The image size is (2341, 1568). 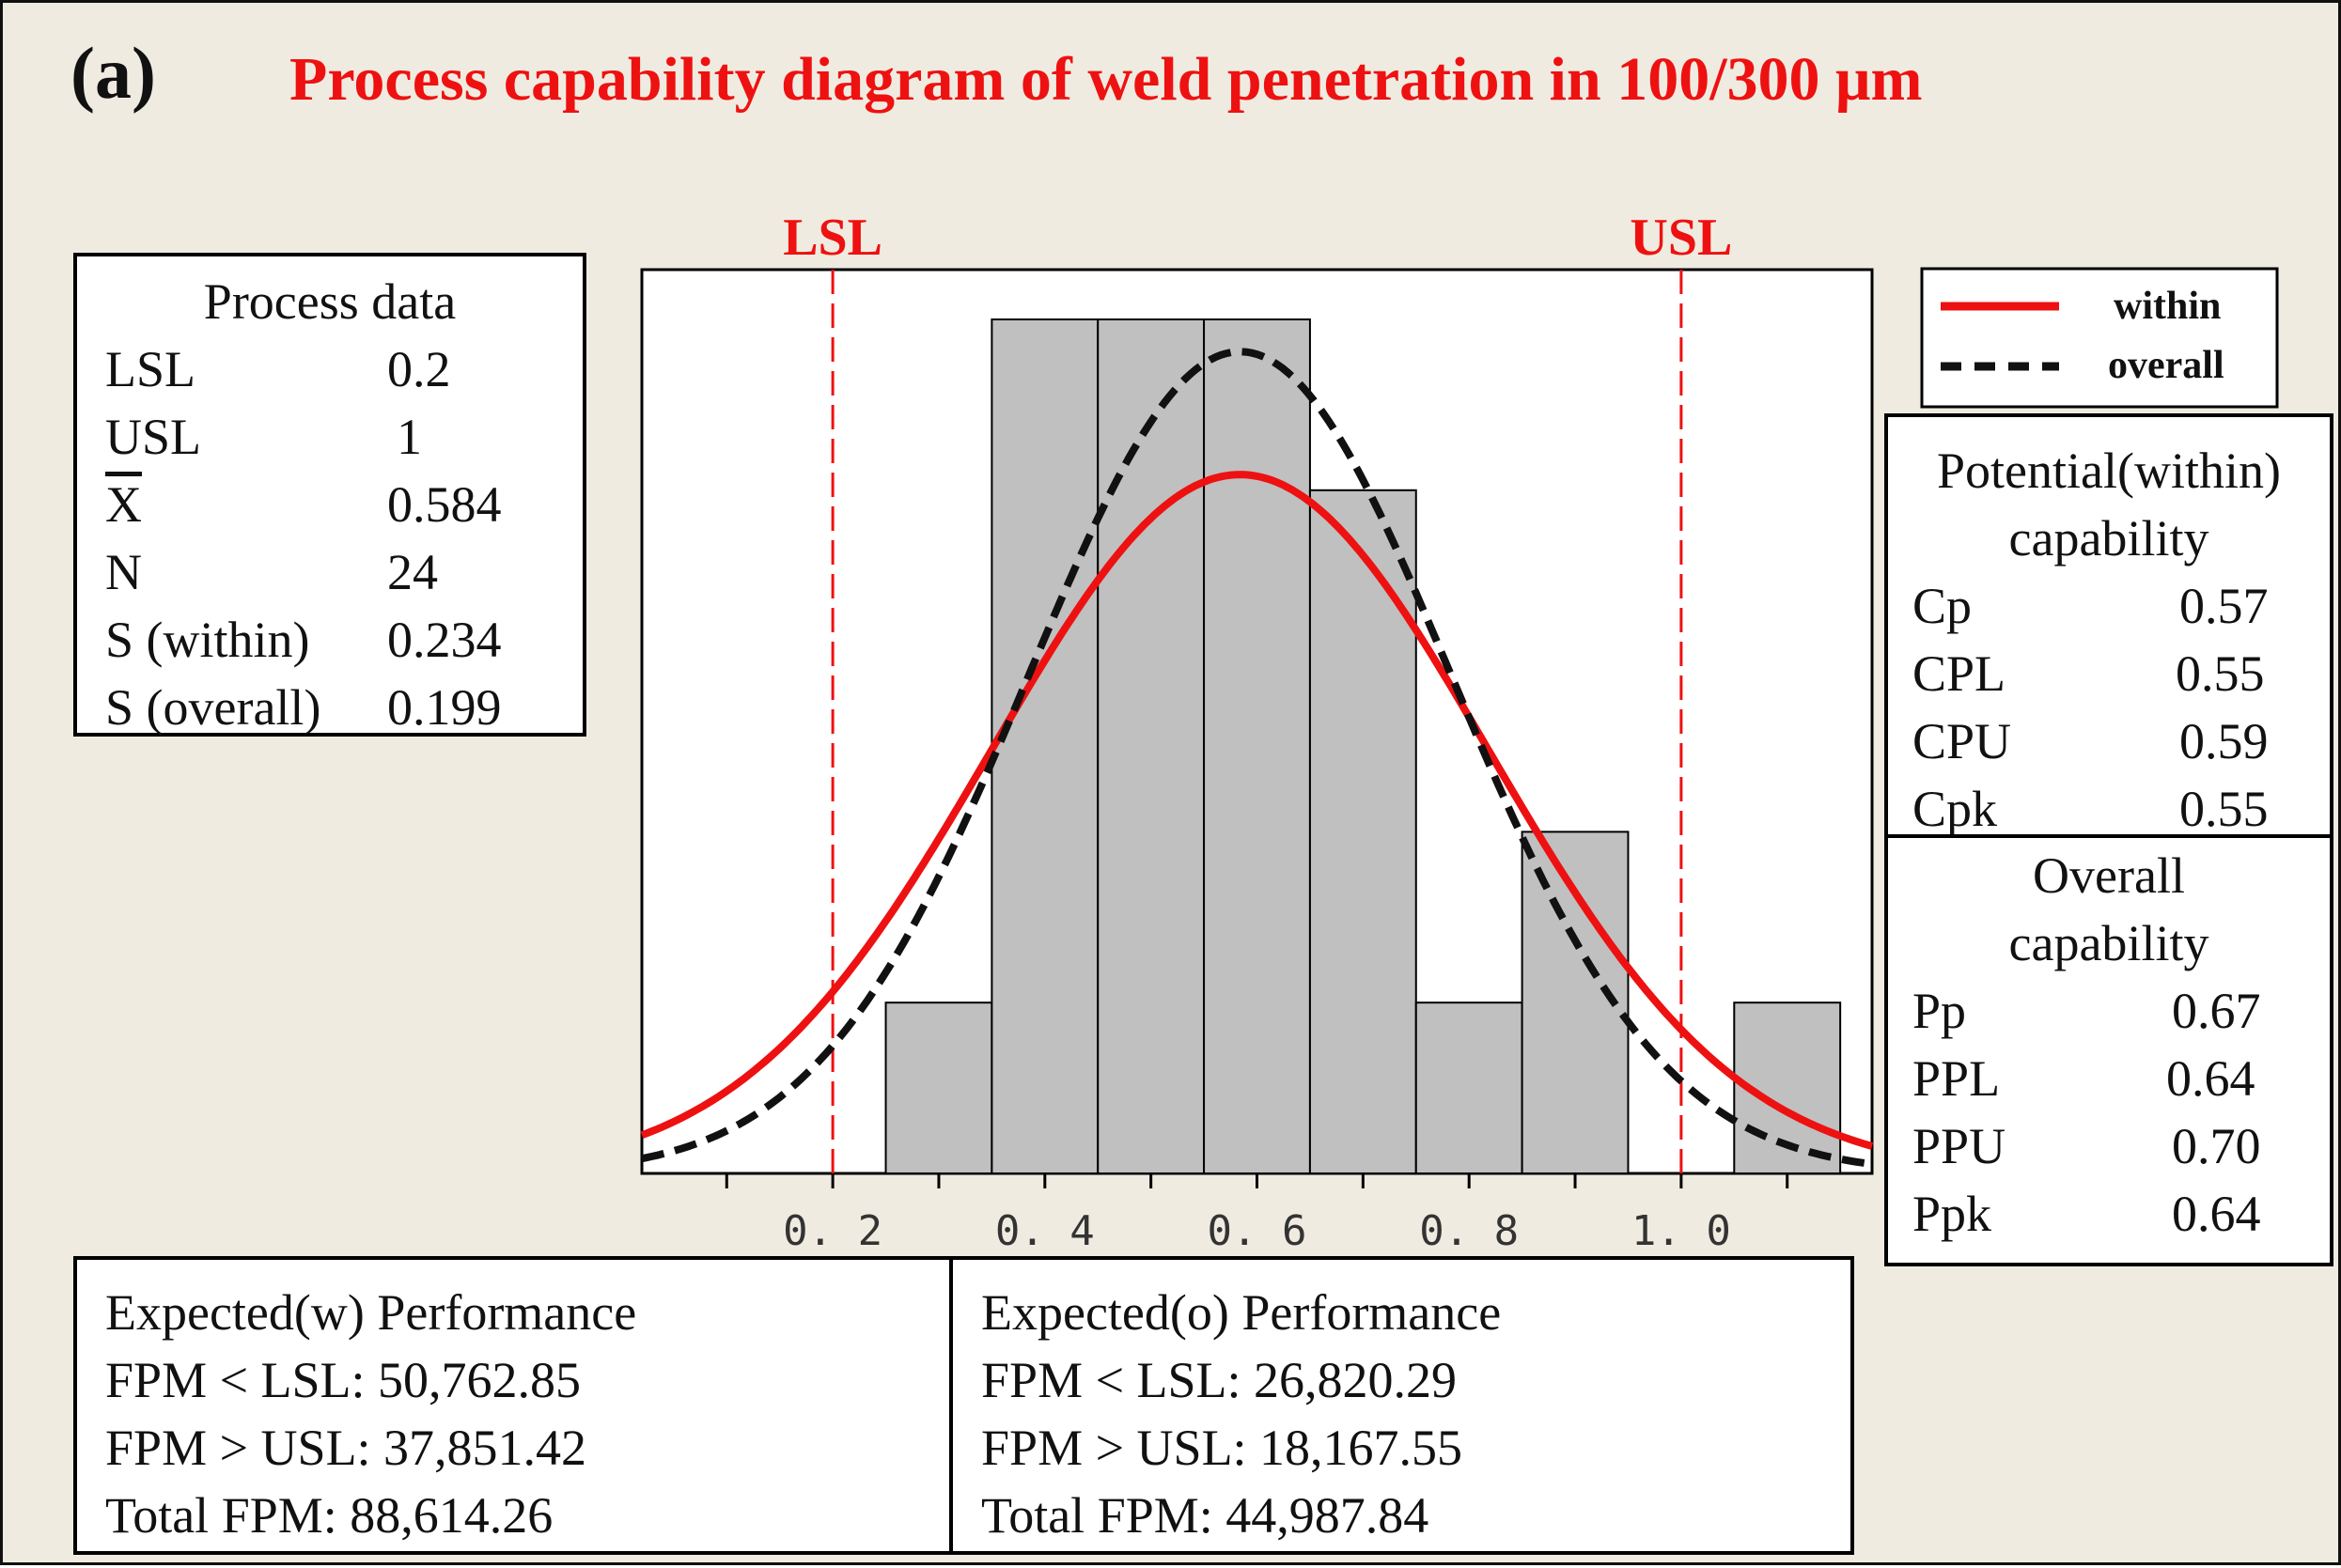 I want to click on expected-overall-lsl: FPM < LSL: 26,820.29, so click(x=1219, y=1380).